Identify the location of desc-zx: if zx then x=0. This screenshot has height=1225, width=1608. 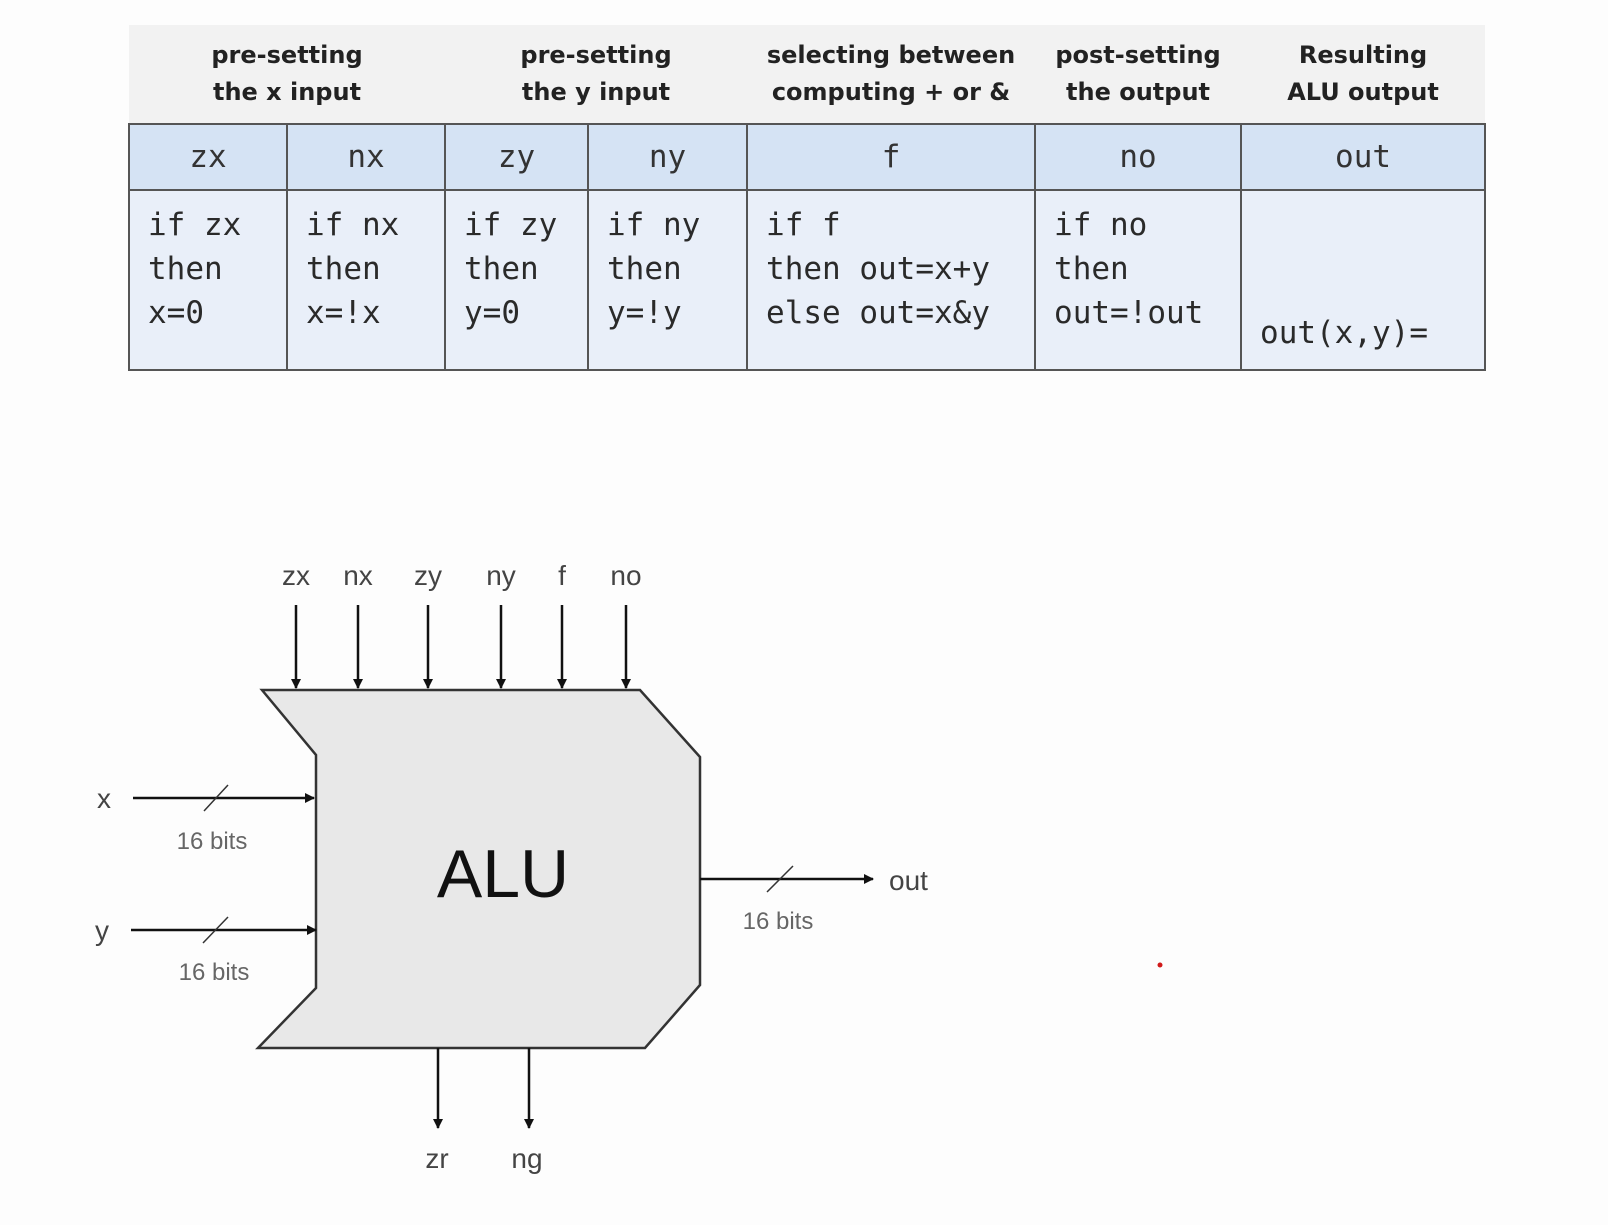
(208, 280).